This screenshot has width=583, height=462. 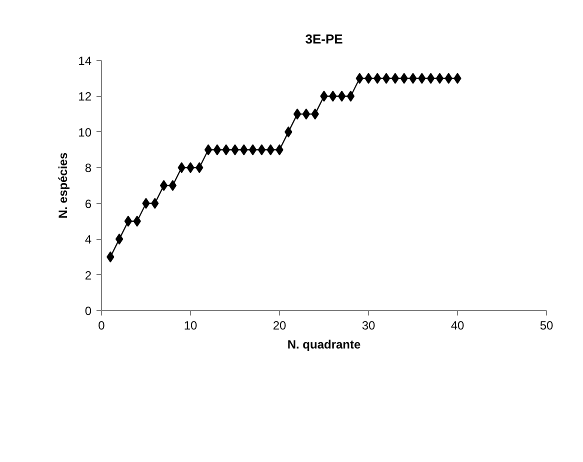 What do you see at coordinates (369, 325) in the screenshot?
I see `x-tick-label: 30` at bounding box center [369, 325].